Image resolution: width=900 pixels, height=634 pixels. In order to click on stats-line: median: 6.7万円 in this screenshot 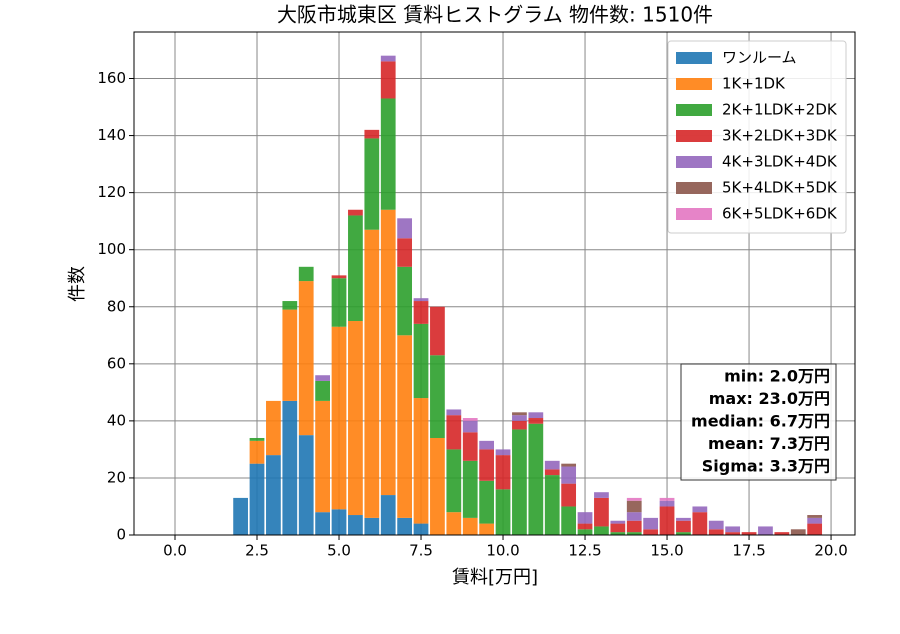, I will do `click(760, 421)`.